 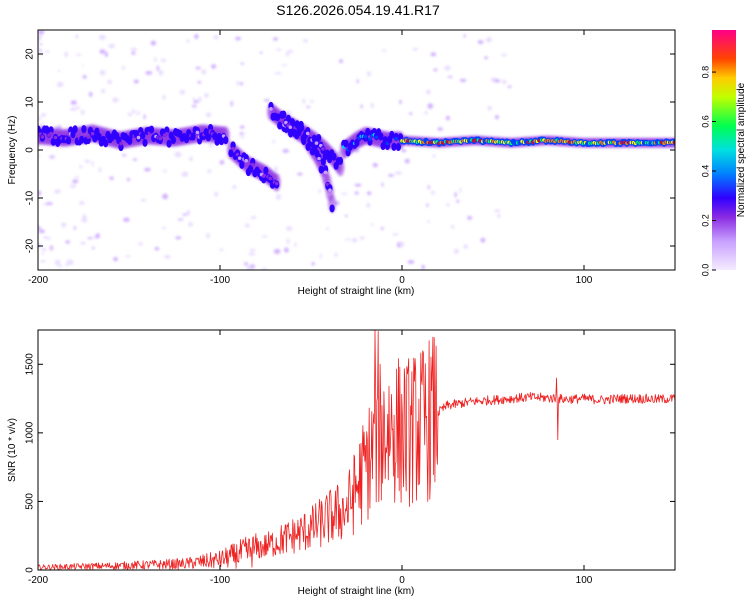 What do you see at coordinates (12, 450) in the screenshot?
I see `snr-y-axis-label: SNR (10 * v/v)` at bounding box center [12, 450].